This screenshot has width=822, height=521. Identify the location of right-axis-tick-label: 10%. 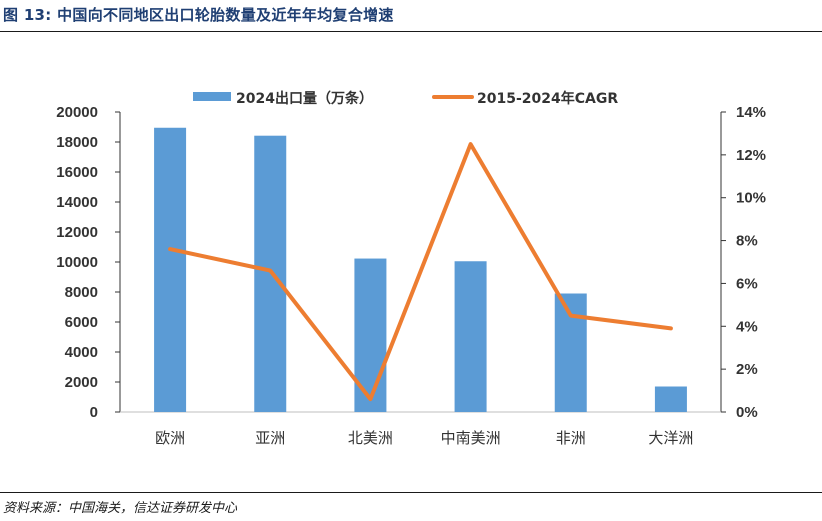
(751, 198).